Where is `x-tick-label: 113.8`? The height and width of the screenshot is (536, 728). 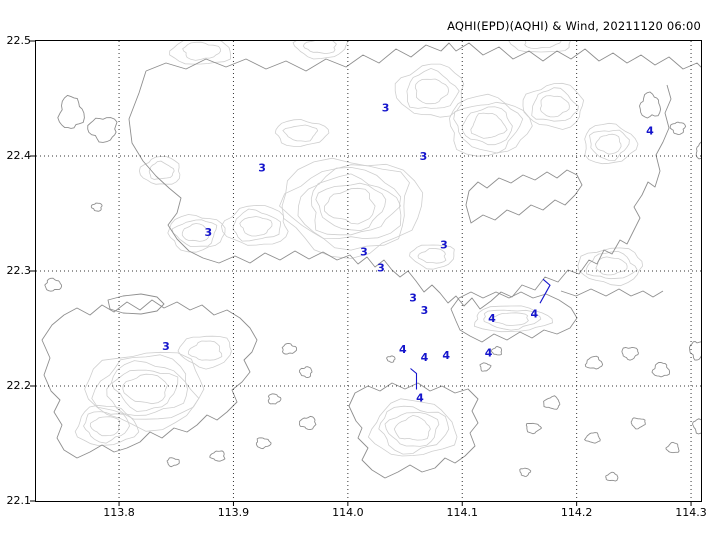 x-tick-label: 113.8 is located at coordinates (119, 512).